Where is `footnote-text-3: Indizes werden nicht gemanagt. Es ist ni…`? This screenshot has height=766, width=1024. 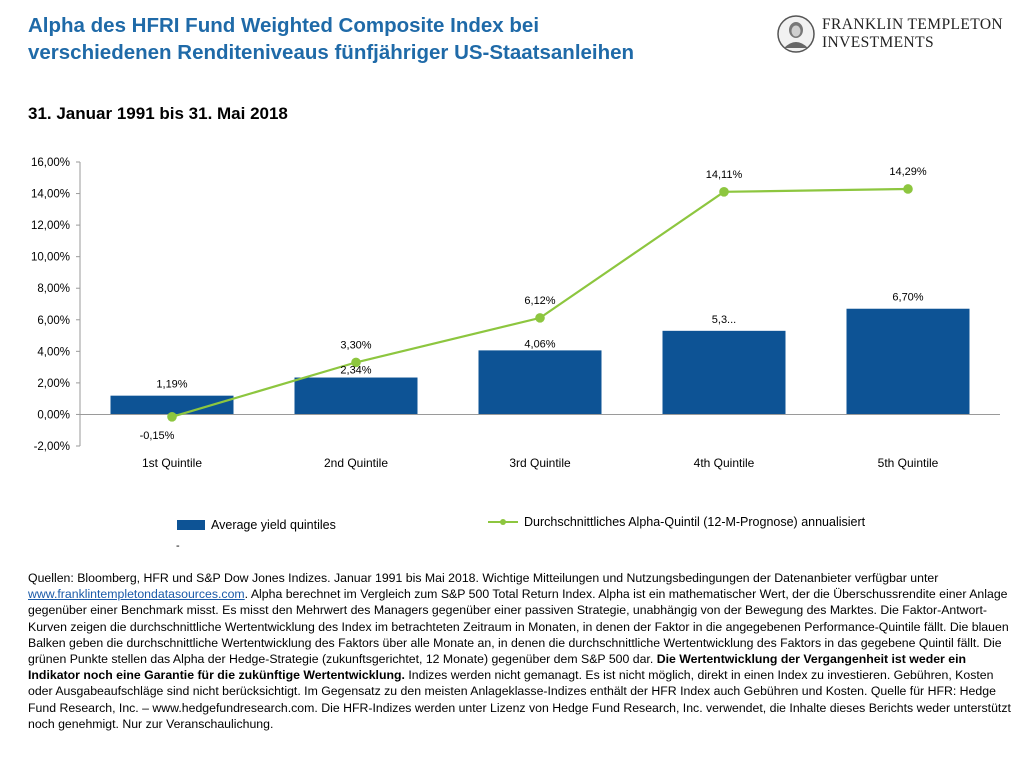
footnote-text-3: Indizes werden nicht gemanagt. Es ist ni… is located at coordinates (519, 699).